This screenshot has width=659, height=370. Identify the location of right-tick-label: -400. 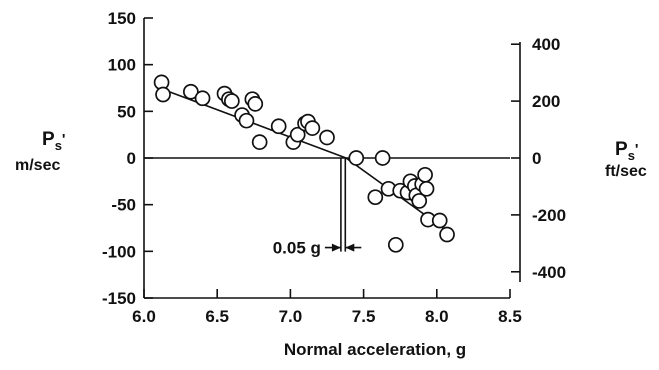
(549, 272).